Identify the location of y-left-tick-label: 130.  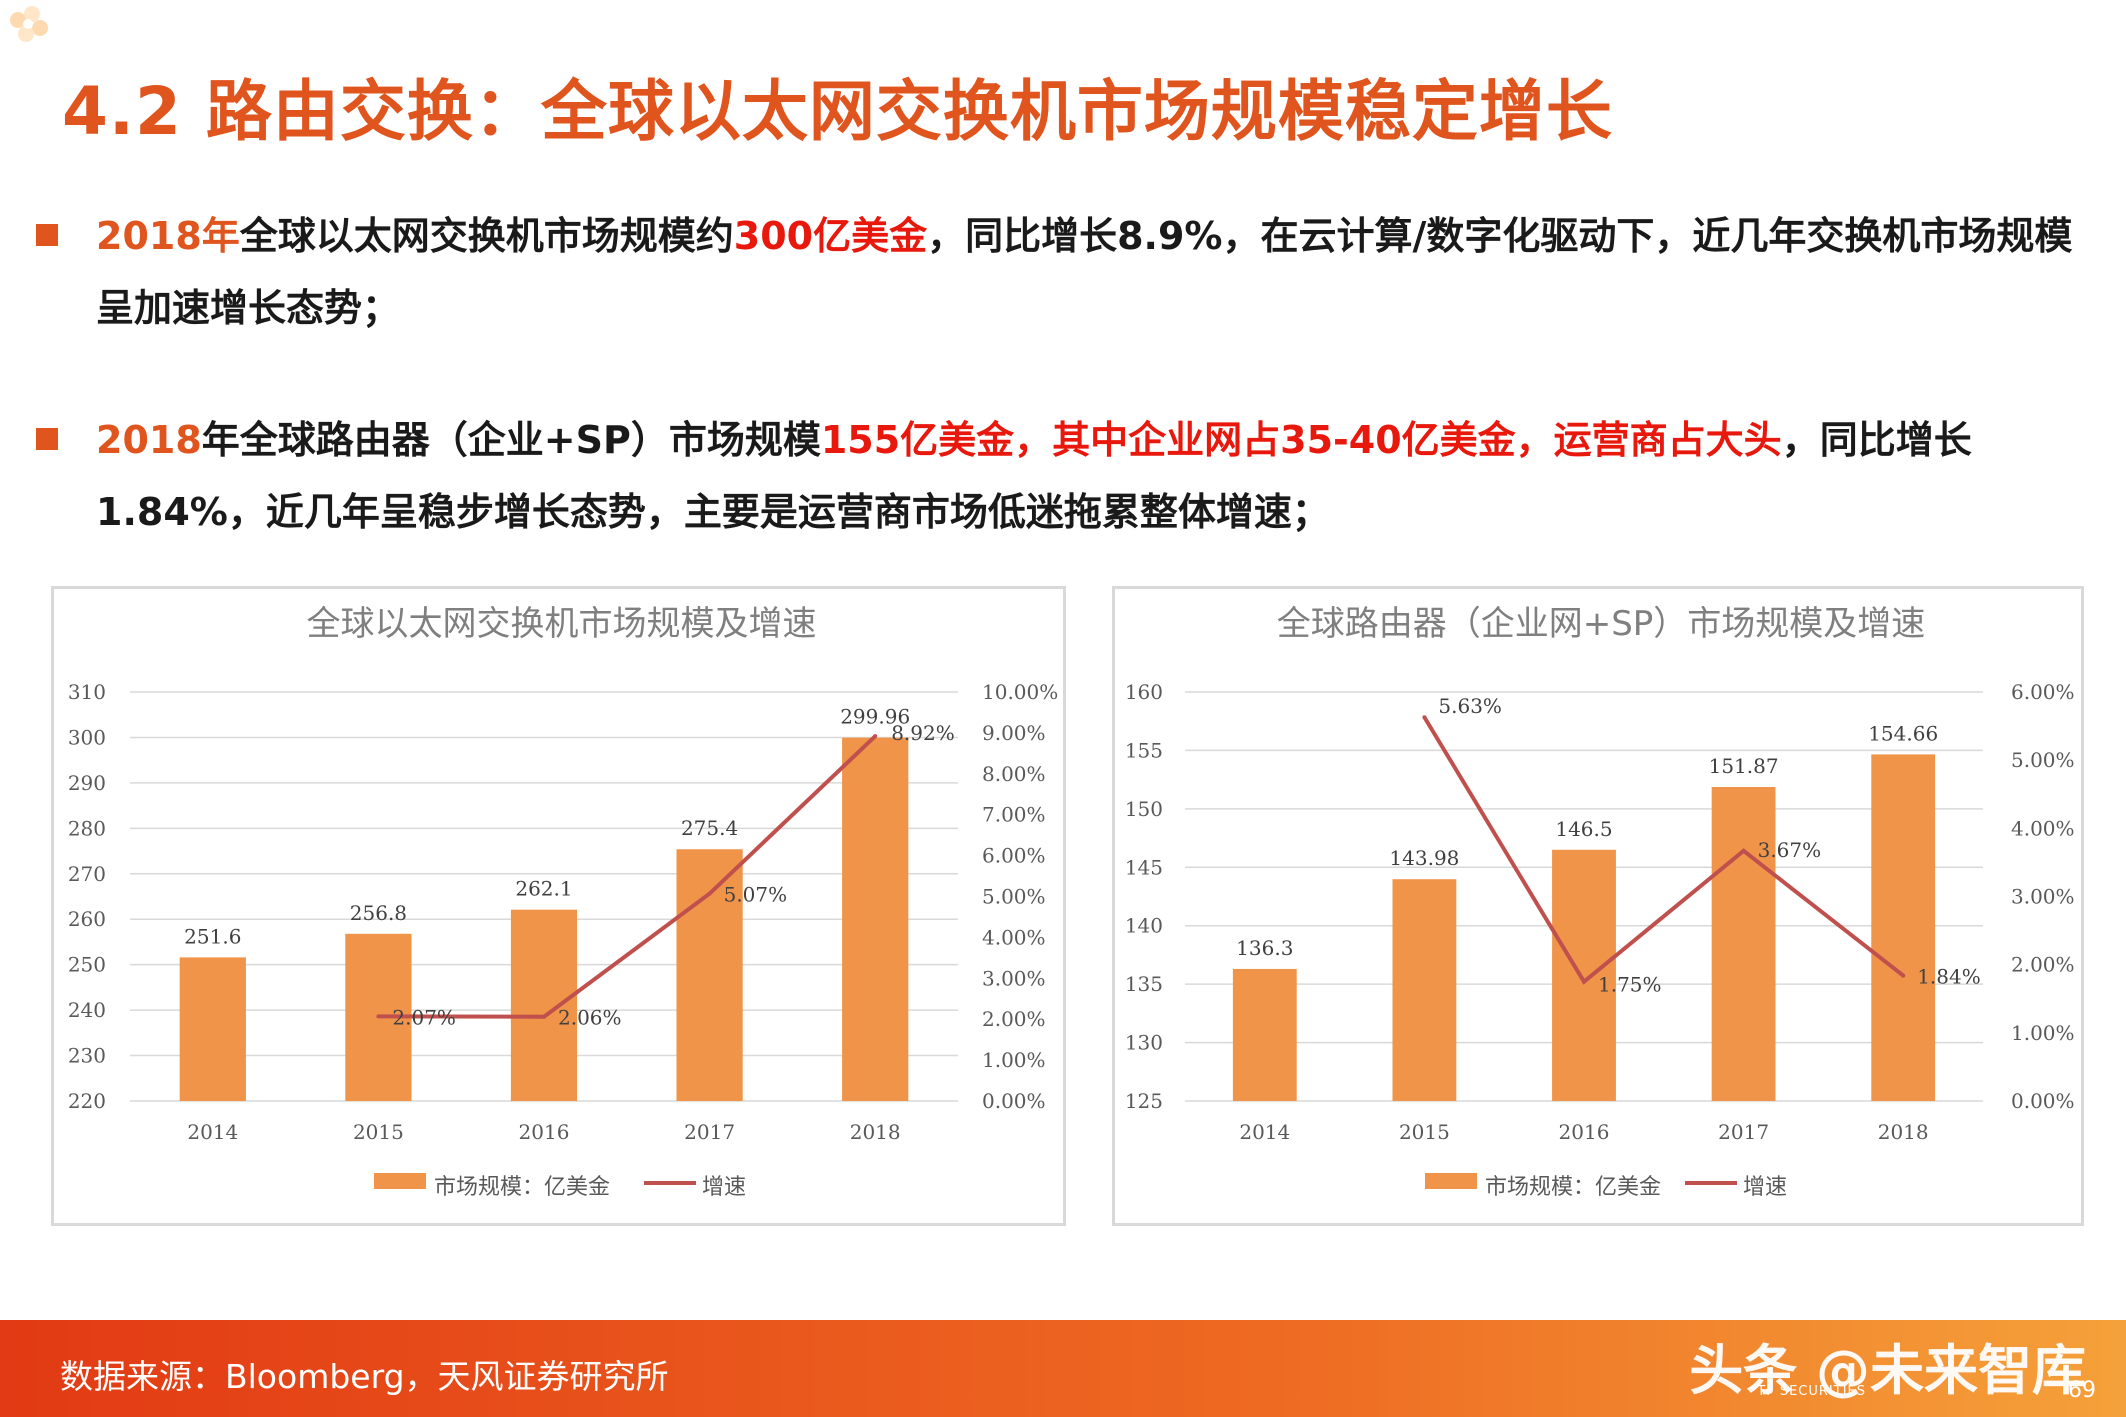
(1144, 1043).